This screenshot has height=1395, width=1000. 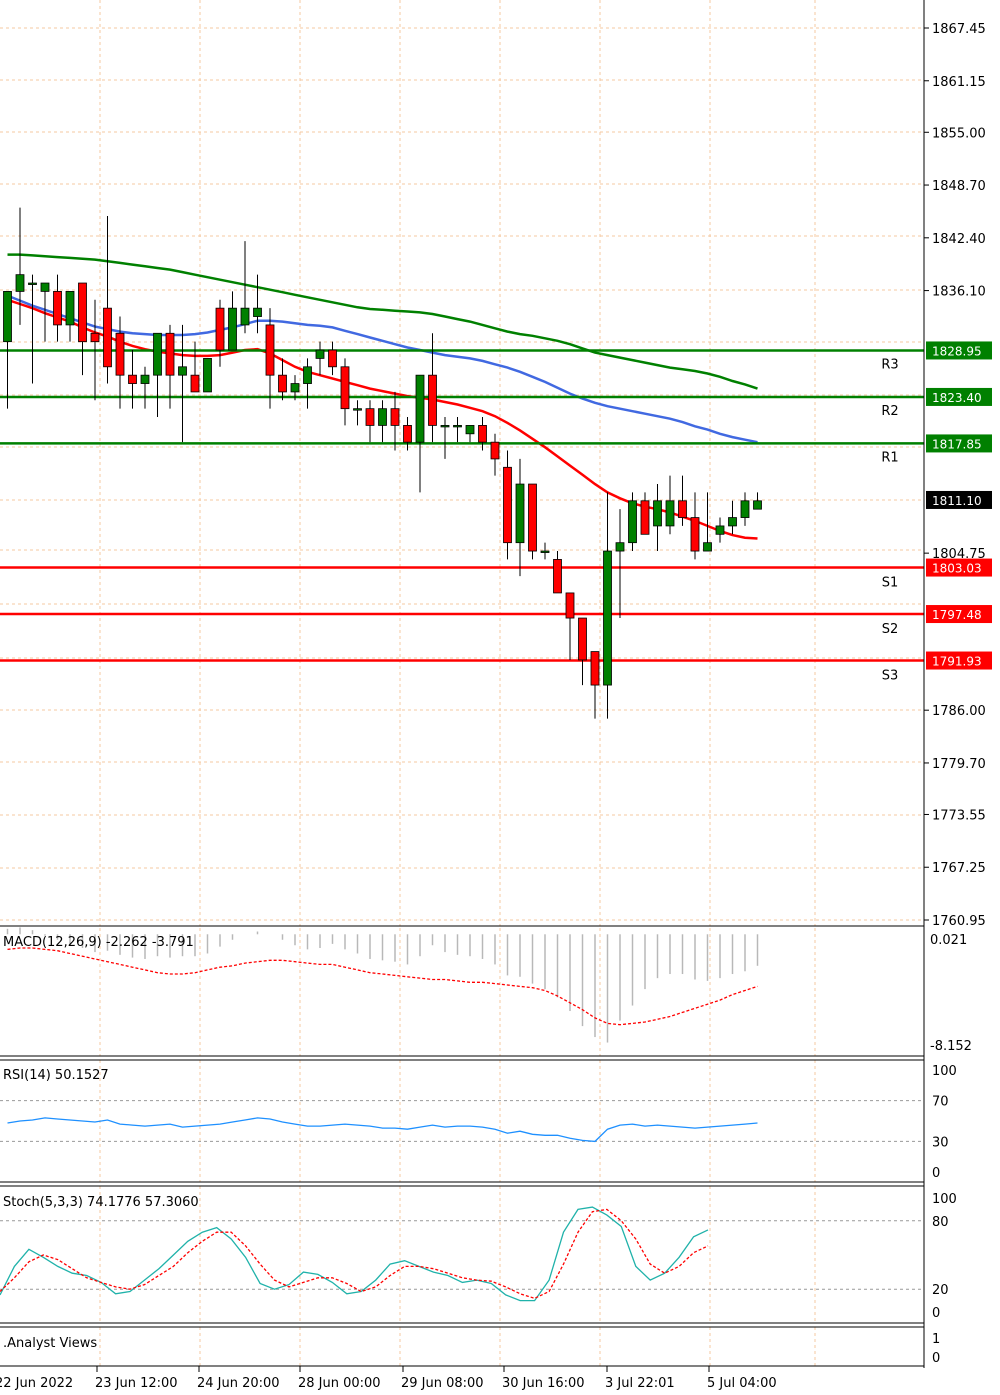 What do you see at coordinates (36, 1383) in the screenshot?
I see `time-label-0: 22 Jun 2022` at bounding box center [36, 1383].